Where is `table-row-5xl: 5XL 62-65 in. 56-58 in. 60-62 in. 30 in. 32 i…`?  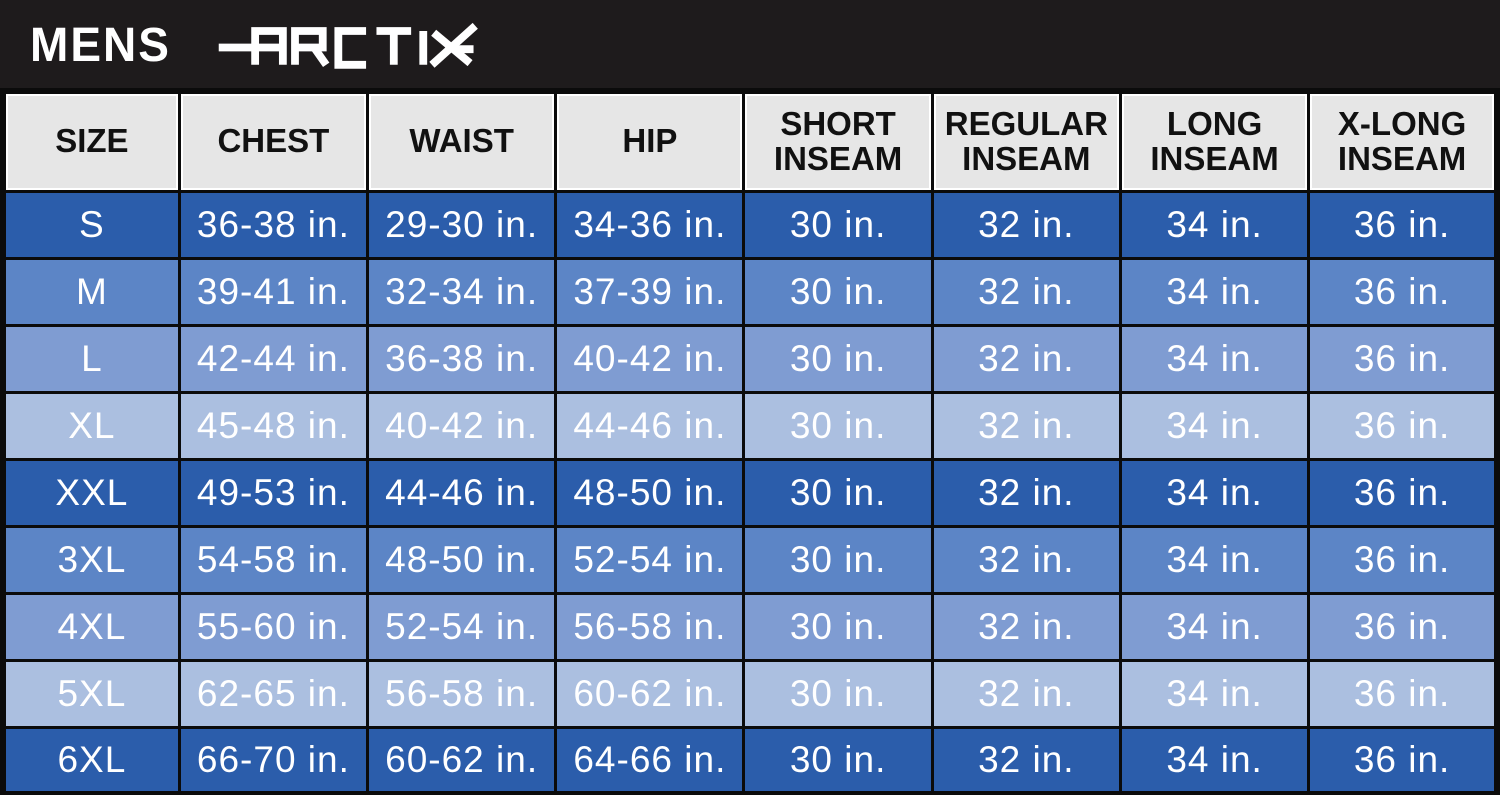
table-row-5xl: 5XL 62-65 in. 56-58 in. 60-62 in. 30 in. 32 i… is located at coordinates (750, 693).